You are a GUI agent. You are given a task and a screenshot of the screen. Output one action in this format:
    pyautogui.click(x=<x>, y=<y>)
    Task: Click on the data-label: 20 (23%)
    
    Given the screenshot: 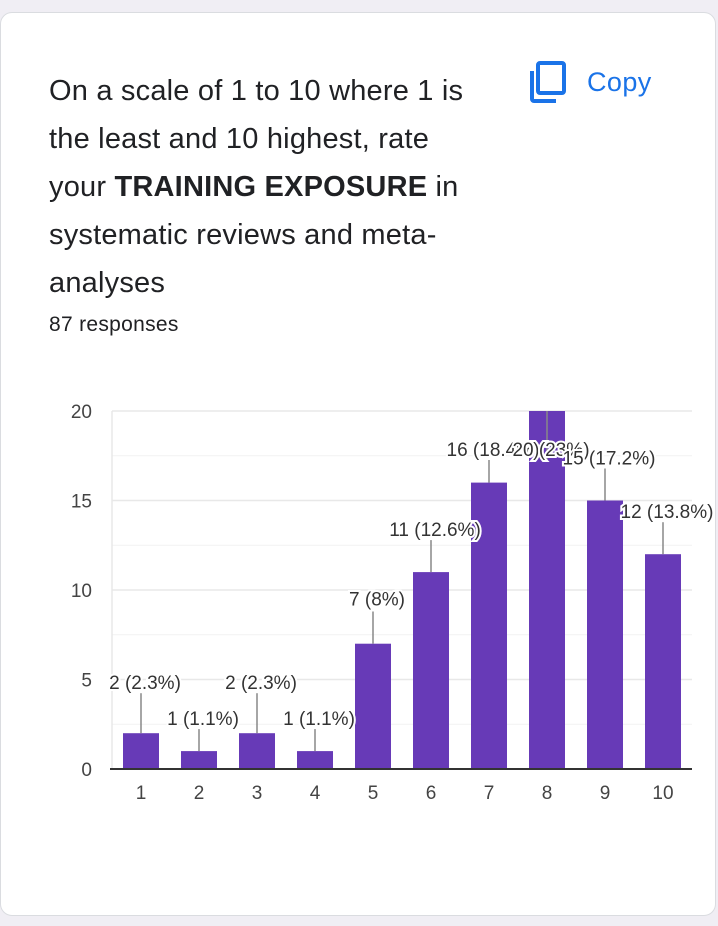 What is the action you would take?
    pyautogui.click(x=550, y=450)
    